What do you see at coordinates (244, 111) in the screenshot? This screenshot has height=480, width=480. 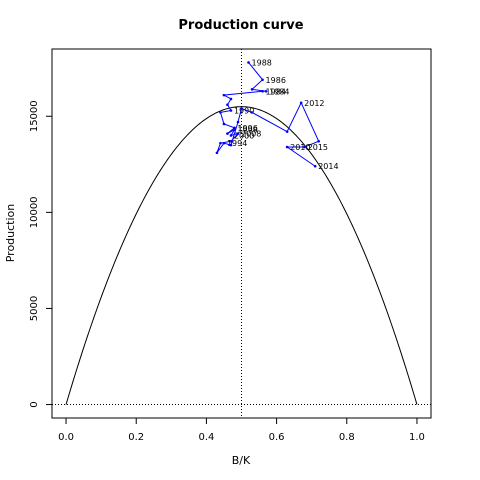 I see `year-label: 1990` at bounding box center [244, 111].